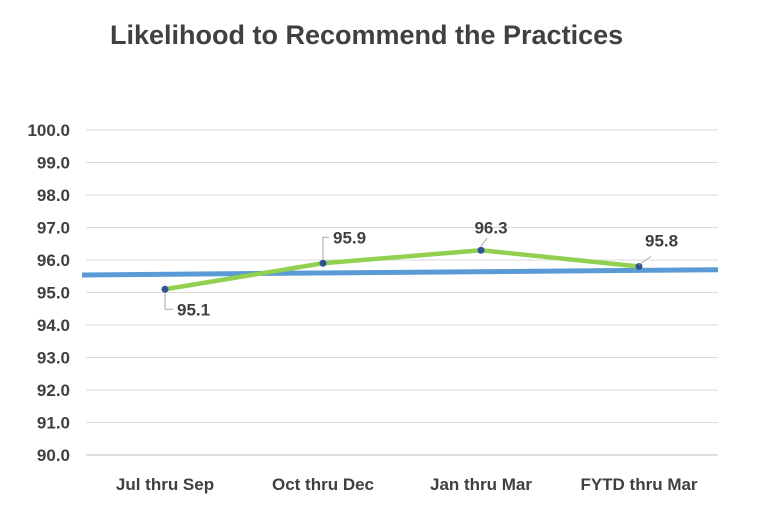  What do you see at coordinates (349, 237) in the screenshot?
I see `data-label: 95.9` at bounding box center [349, 237].